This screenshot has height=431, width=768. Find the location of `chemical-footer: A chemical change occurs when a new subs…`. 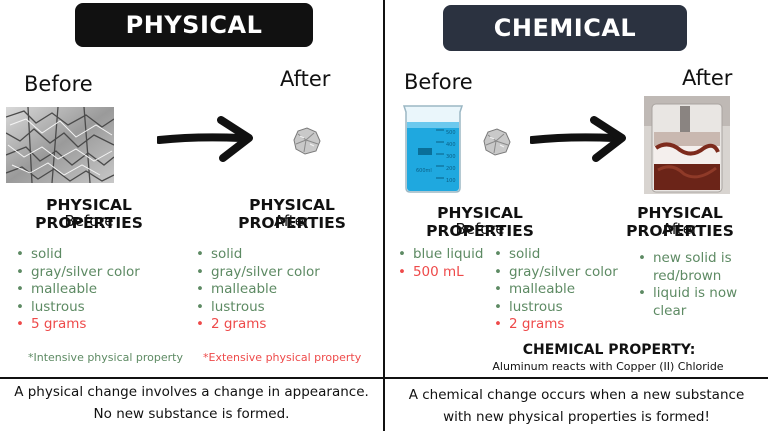

chemical-footer: A chemical change occurs when a new subs… is located at coordinates (576, 406).